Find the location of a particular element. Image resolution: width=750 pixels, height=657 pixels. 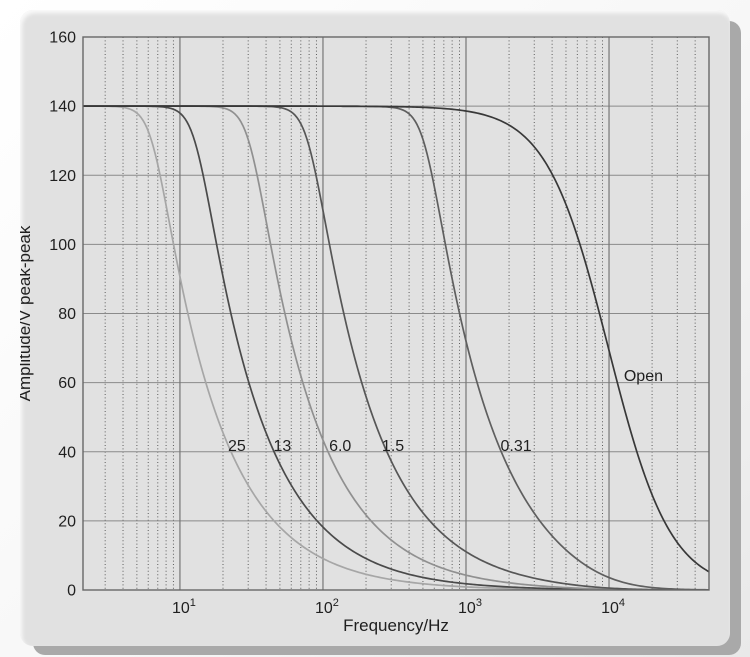

y-tick-label: 100 is located at coordinates (62, 245).